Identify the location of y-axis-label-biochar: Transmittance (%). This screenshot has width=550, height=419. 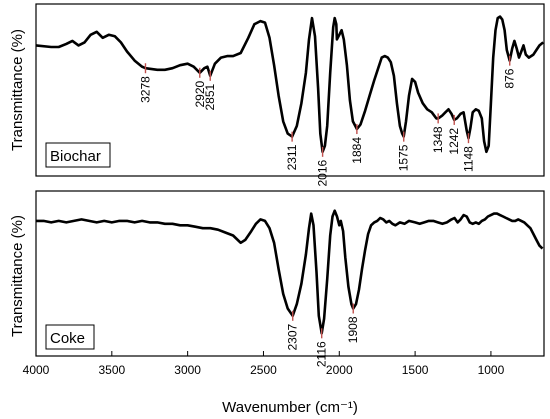
(17, 90).